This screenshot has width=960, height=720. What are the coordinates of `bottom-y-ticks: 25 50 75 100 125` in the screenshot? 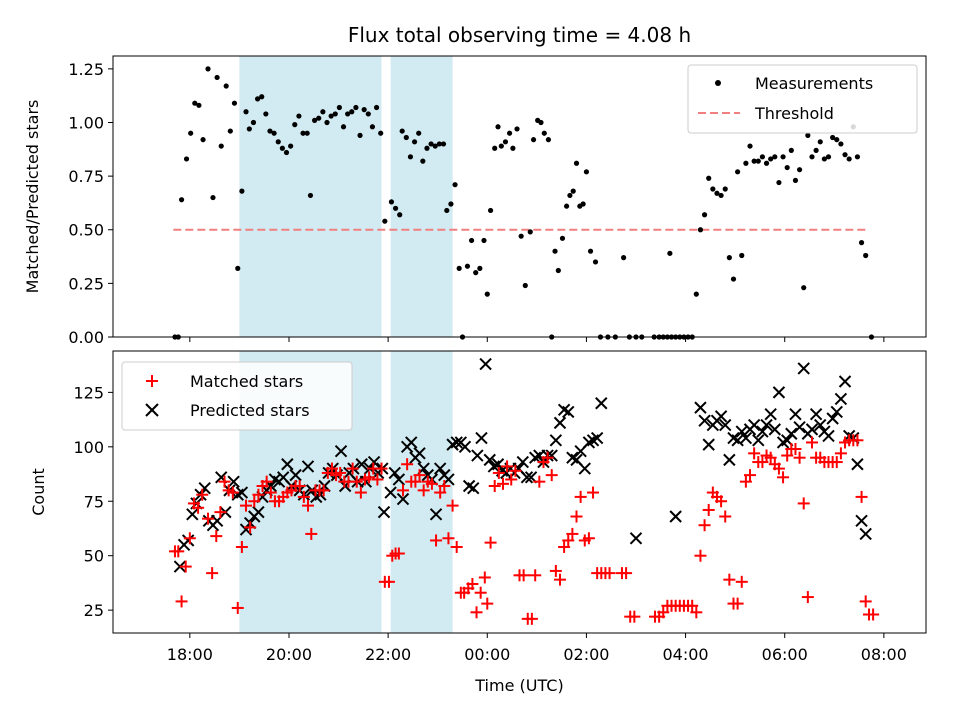 It's located at (93, 501).